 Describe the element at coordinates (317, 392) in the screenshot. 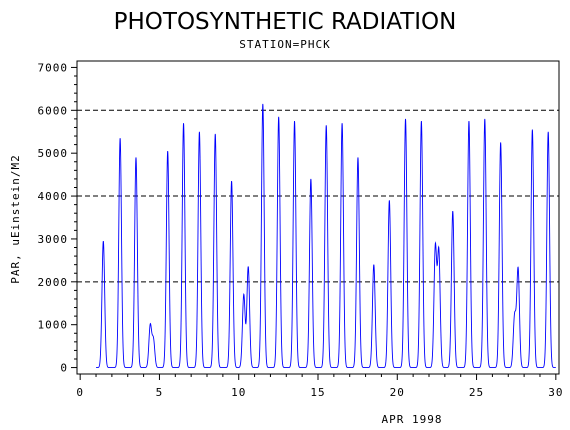

I see `x-tick-label: 15` at that location.